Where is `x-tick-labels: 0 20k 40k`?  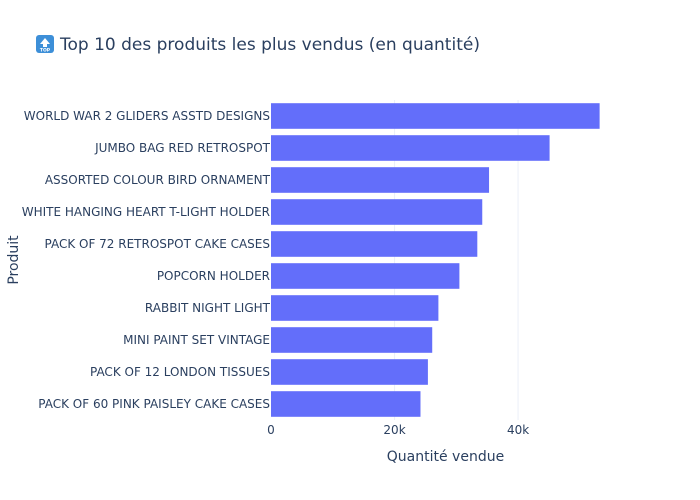
x-tick-labels: 0 20k 40k is located at coordinates (398, 430).